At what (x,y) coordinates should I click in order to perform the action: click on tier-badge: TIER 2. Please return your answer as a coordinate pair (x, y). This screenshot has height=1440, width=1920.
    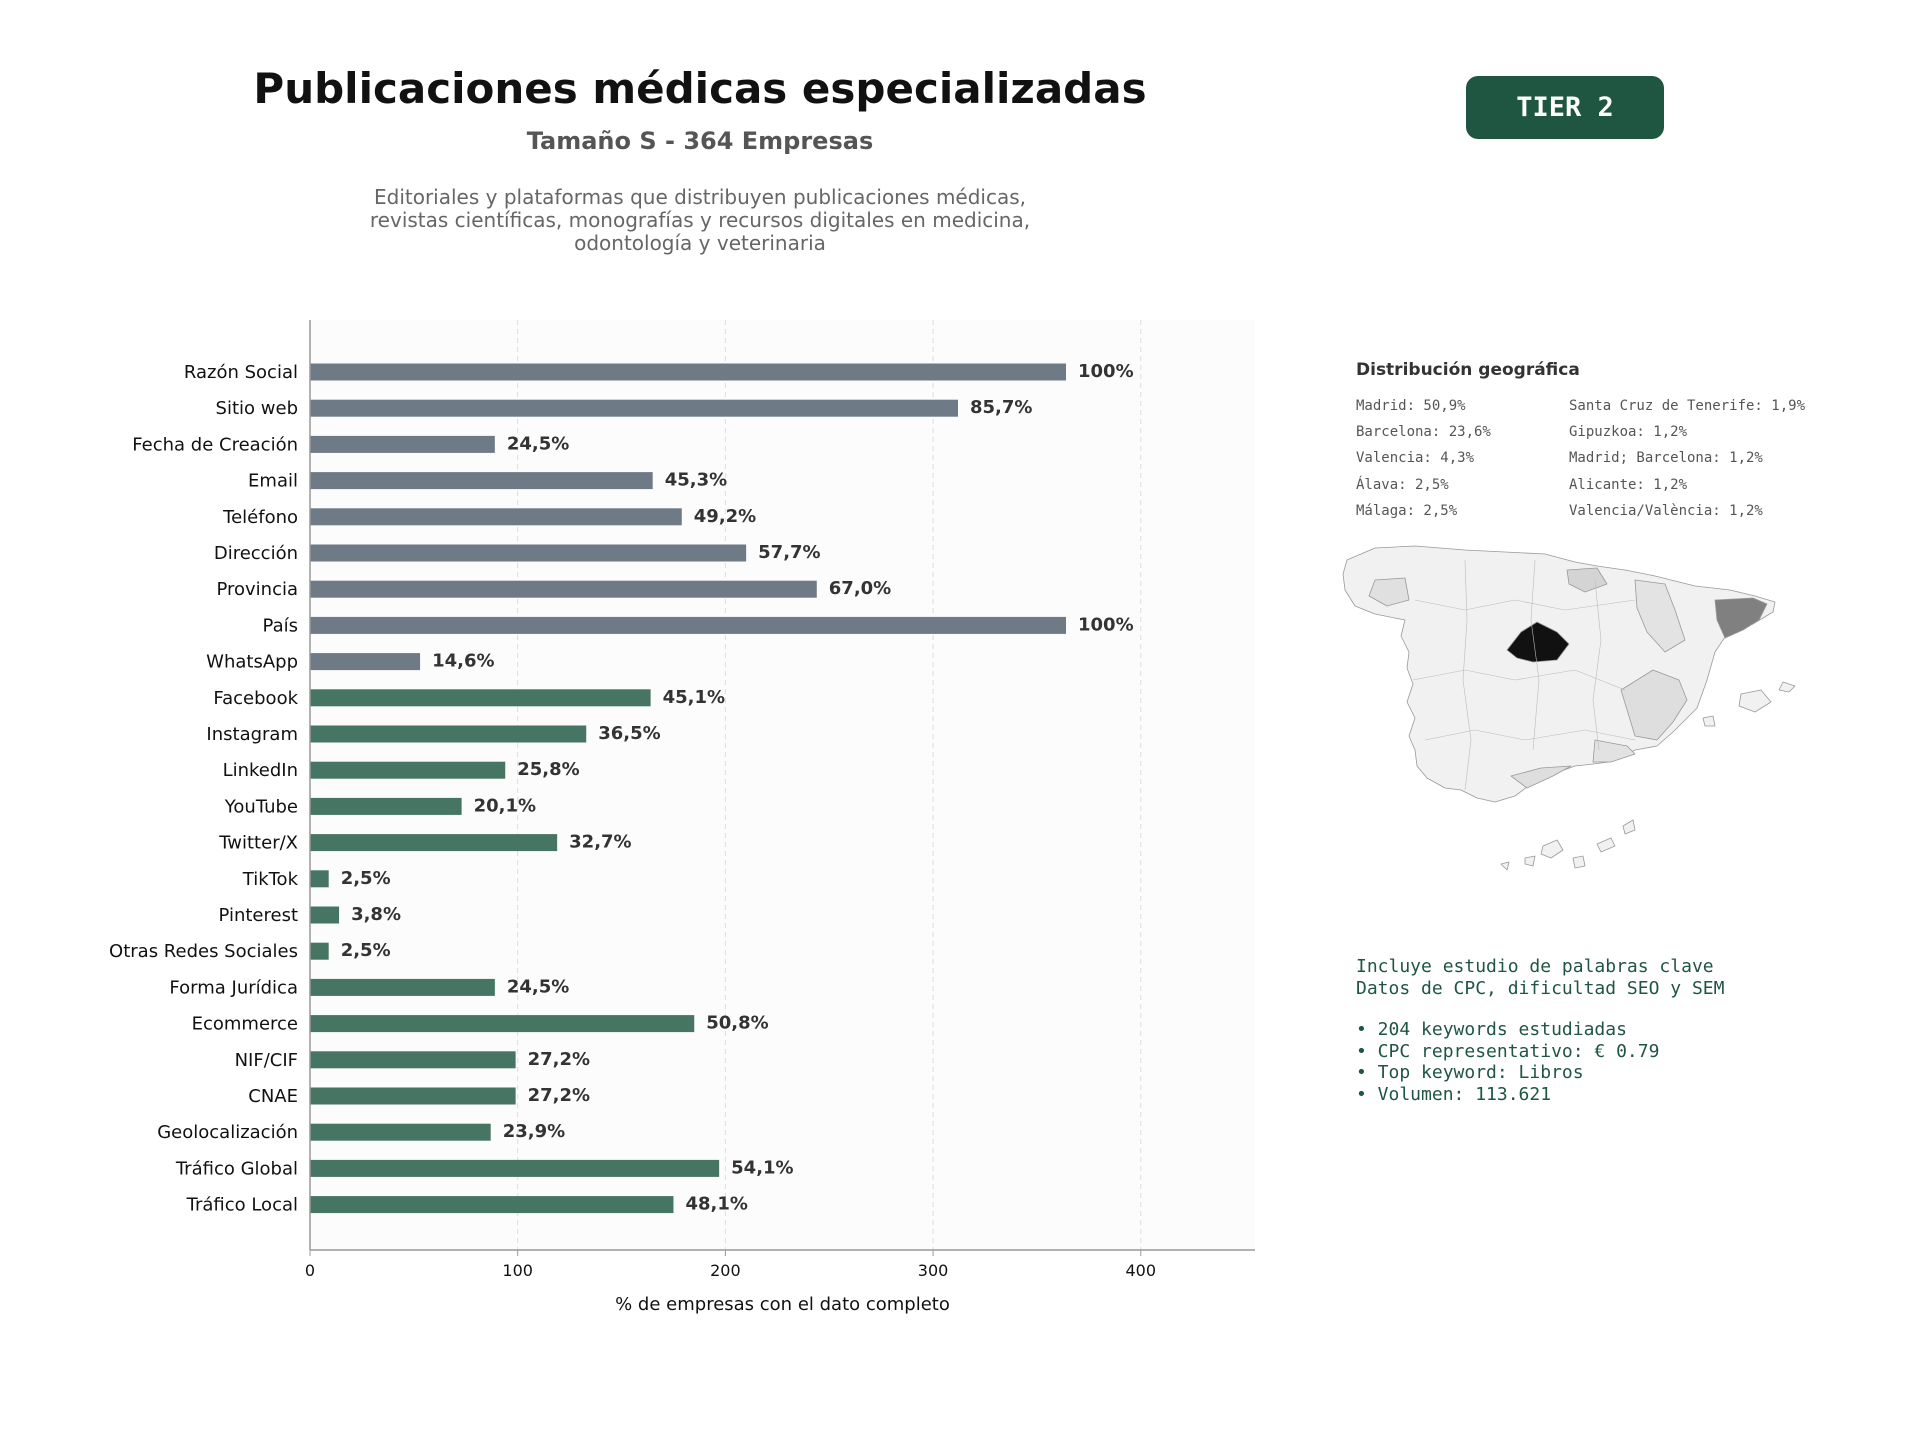
    Looking at the image, I should click on (1565, 107).